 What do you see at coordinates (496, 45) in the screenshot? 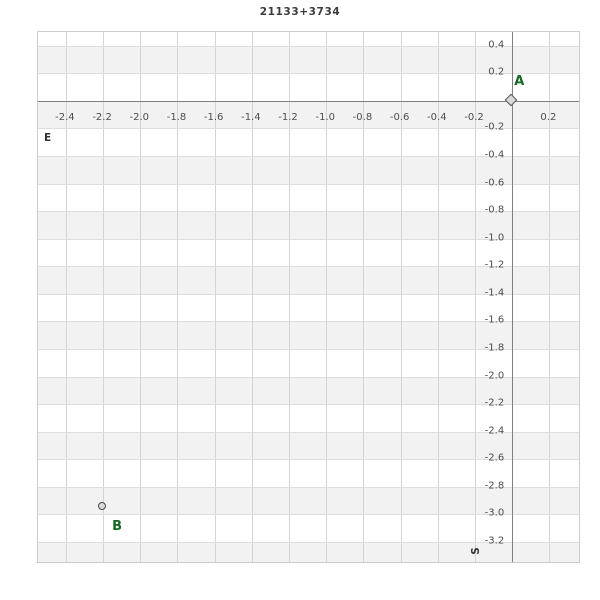
I see `y-tick-label: 0.4` at bounding box center [496, 45].